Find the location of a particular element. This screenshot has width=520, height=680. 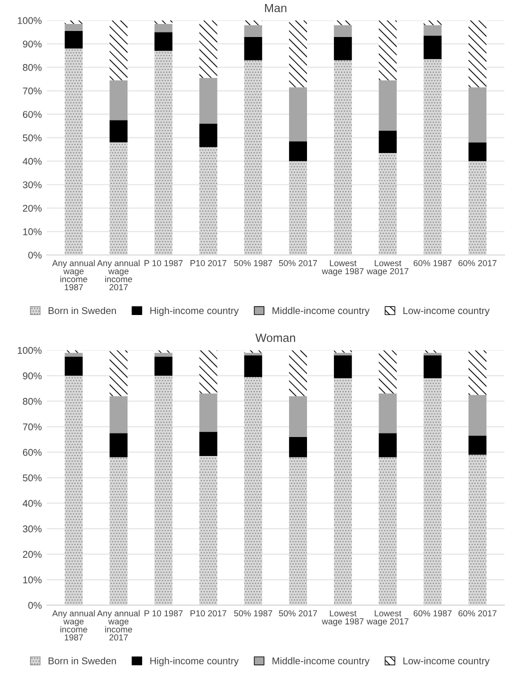

x-tick-label: Any annual wage income 1987 is located at coordinates (73, 275).